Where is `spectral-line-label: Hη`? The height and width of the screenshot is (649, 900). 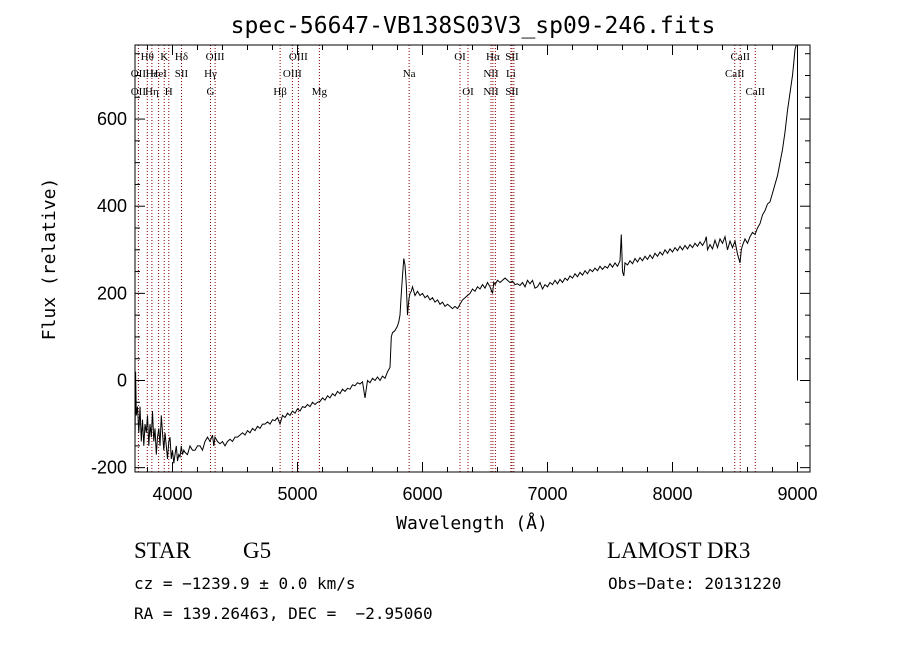
spectral-line-label: Hη is located at coordinates (152, 92).